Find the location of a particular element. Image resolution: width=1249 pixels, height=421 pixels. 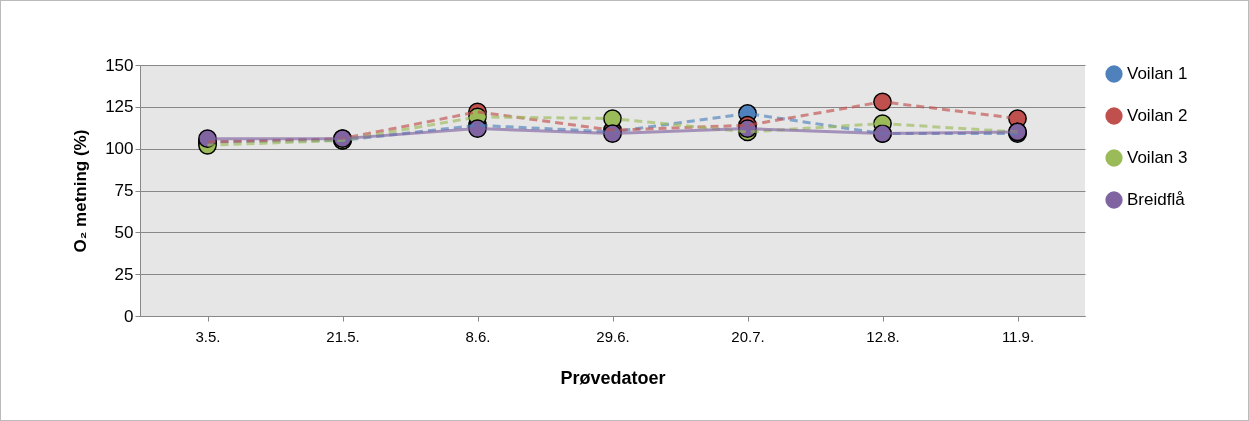

x-tick-label: 11.9. is located at coordinates (1018, 336).